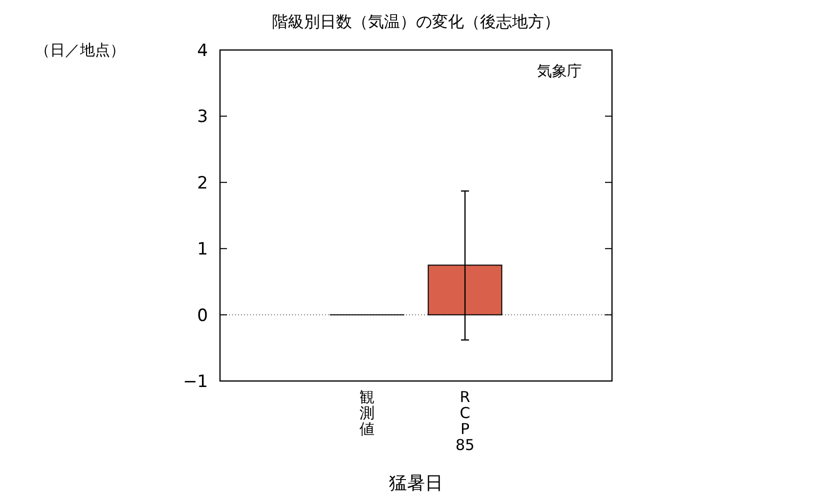 This screenshot has width=833, height=498. Describe the element at coordinates (202, 250) in the screenshot. I see `y-tick-label: 1` at that location.